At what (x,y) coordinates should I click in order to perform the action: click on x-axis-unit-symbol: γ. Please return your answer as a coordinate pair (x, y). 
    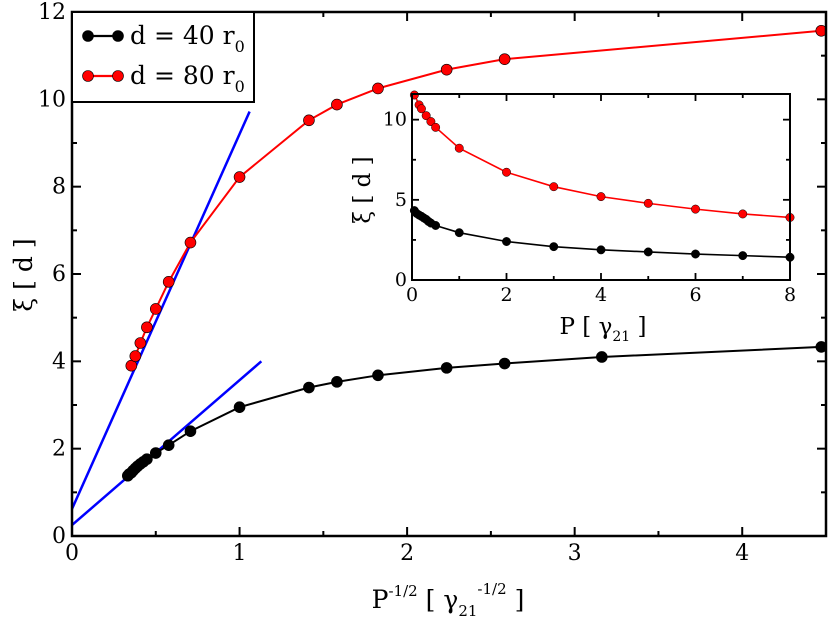
    Looking at the image, I should click on (450, 599).